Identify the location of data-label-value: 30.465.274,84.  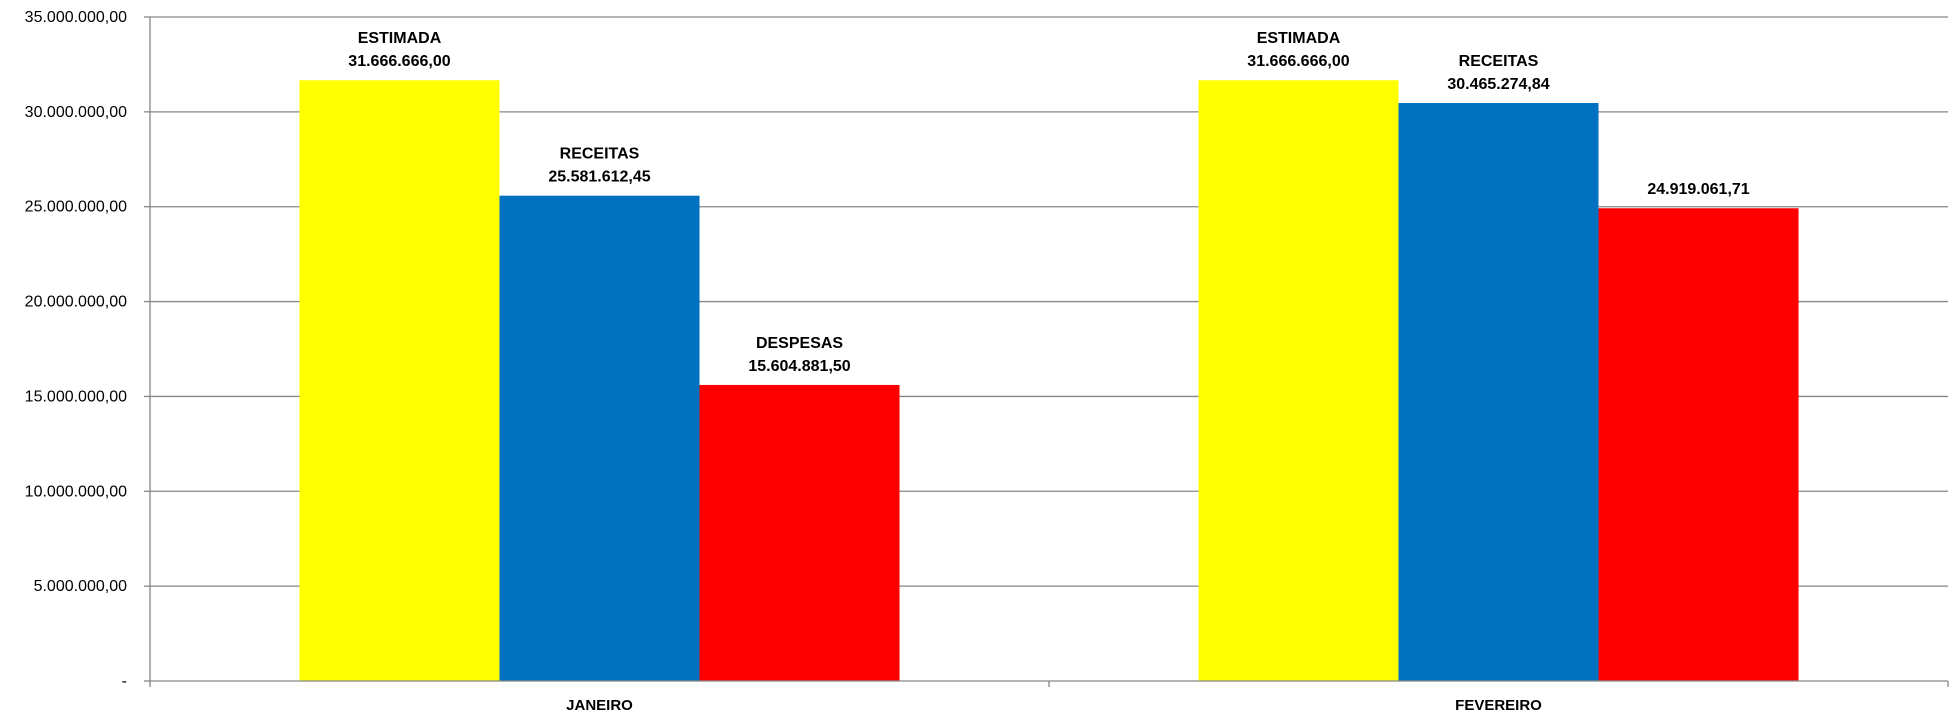
(1498, 84).